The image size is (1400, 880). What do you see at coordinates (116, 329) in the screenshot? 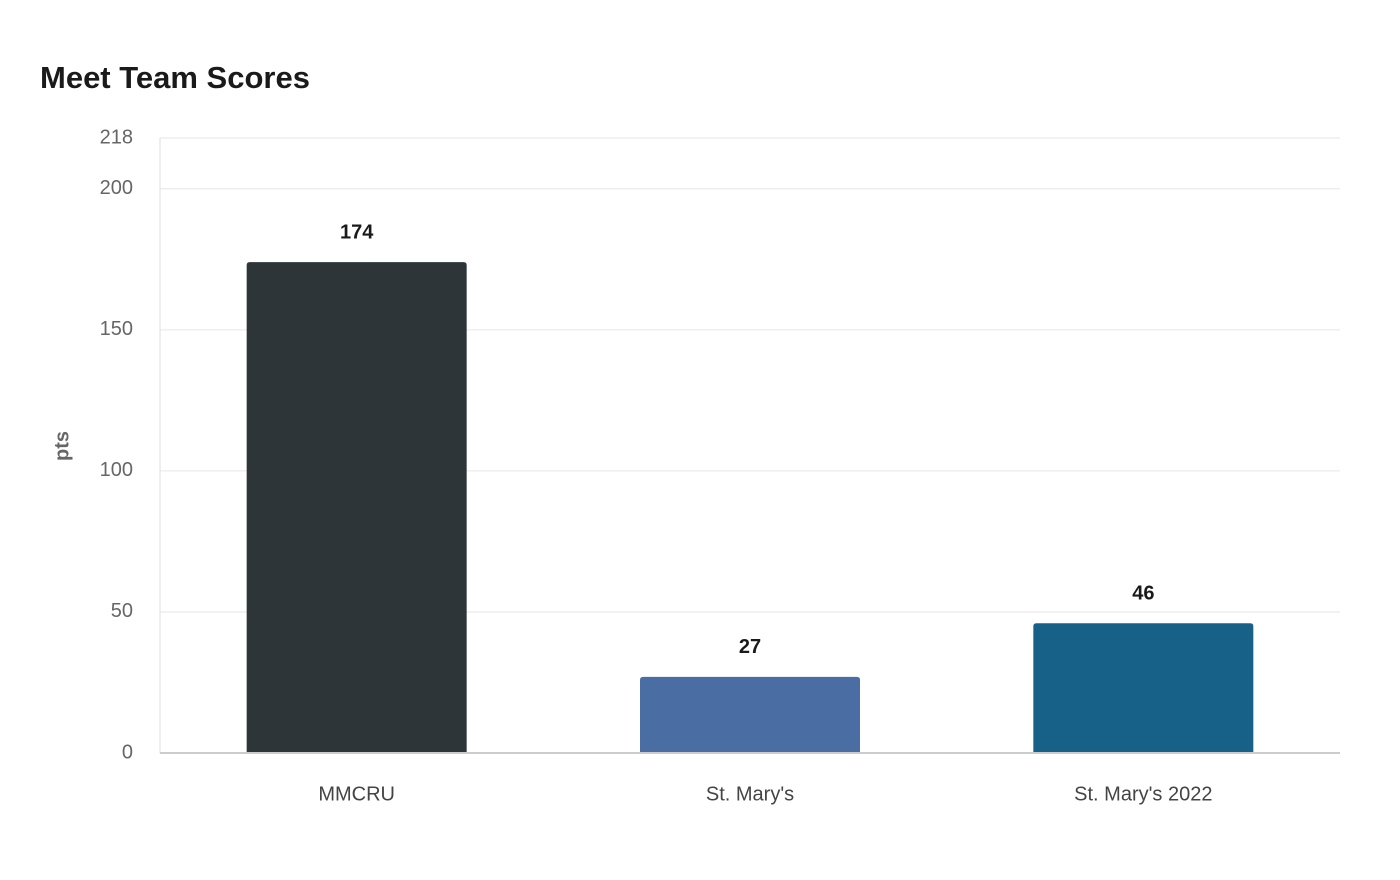
I see `y-tick-label: 150` at bounding box center [116, 329].